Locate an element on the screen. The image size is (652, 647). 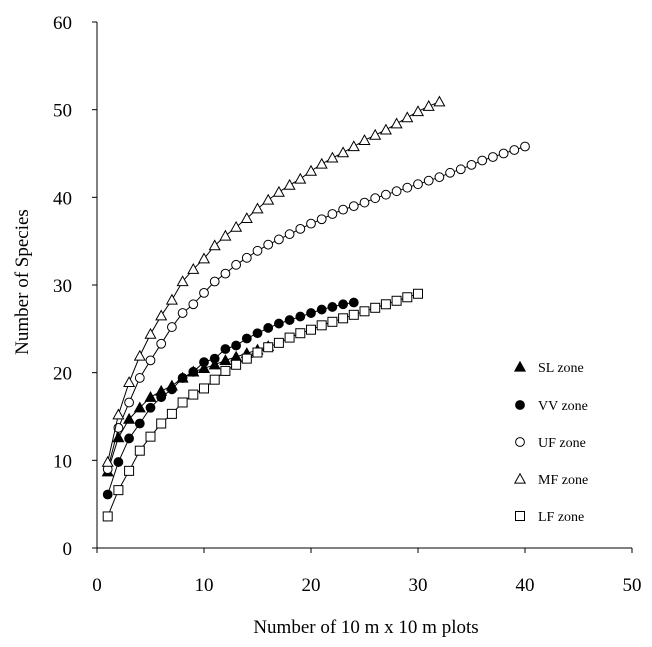
legend-item-uf-zone: UF zone is located at coordinates (550, 443).